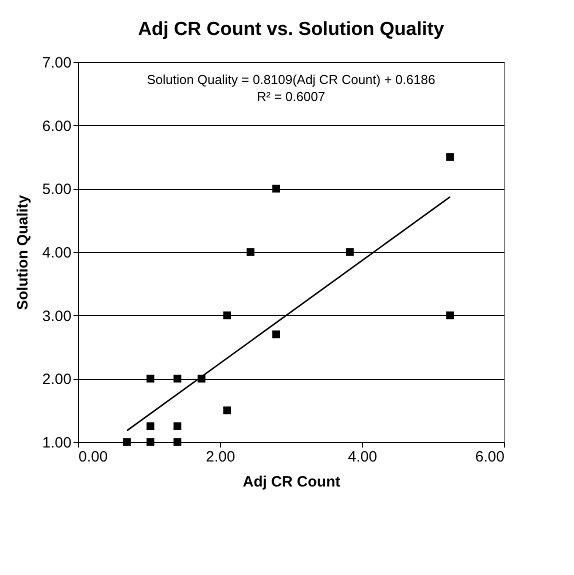 Image resolution: width=574 pixels, height=575 pixels. Describe the element at coordinates (57, 443) in the screenshot. I see `y-tick-label: 1.00` at that location.